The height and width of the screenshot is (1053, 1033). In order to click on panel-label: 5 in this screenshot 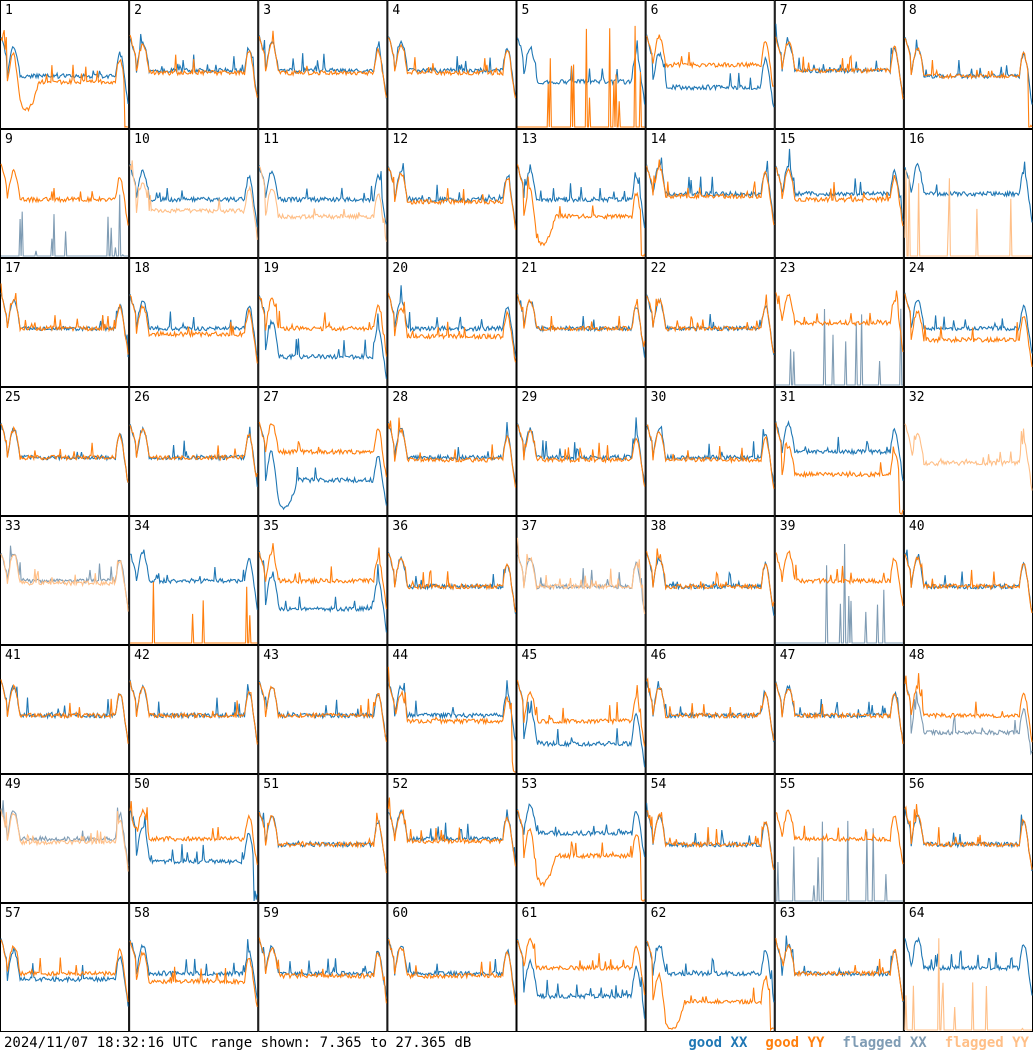, I will do `click(526, 10)`.